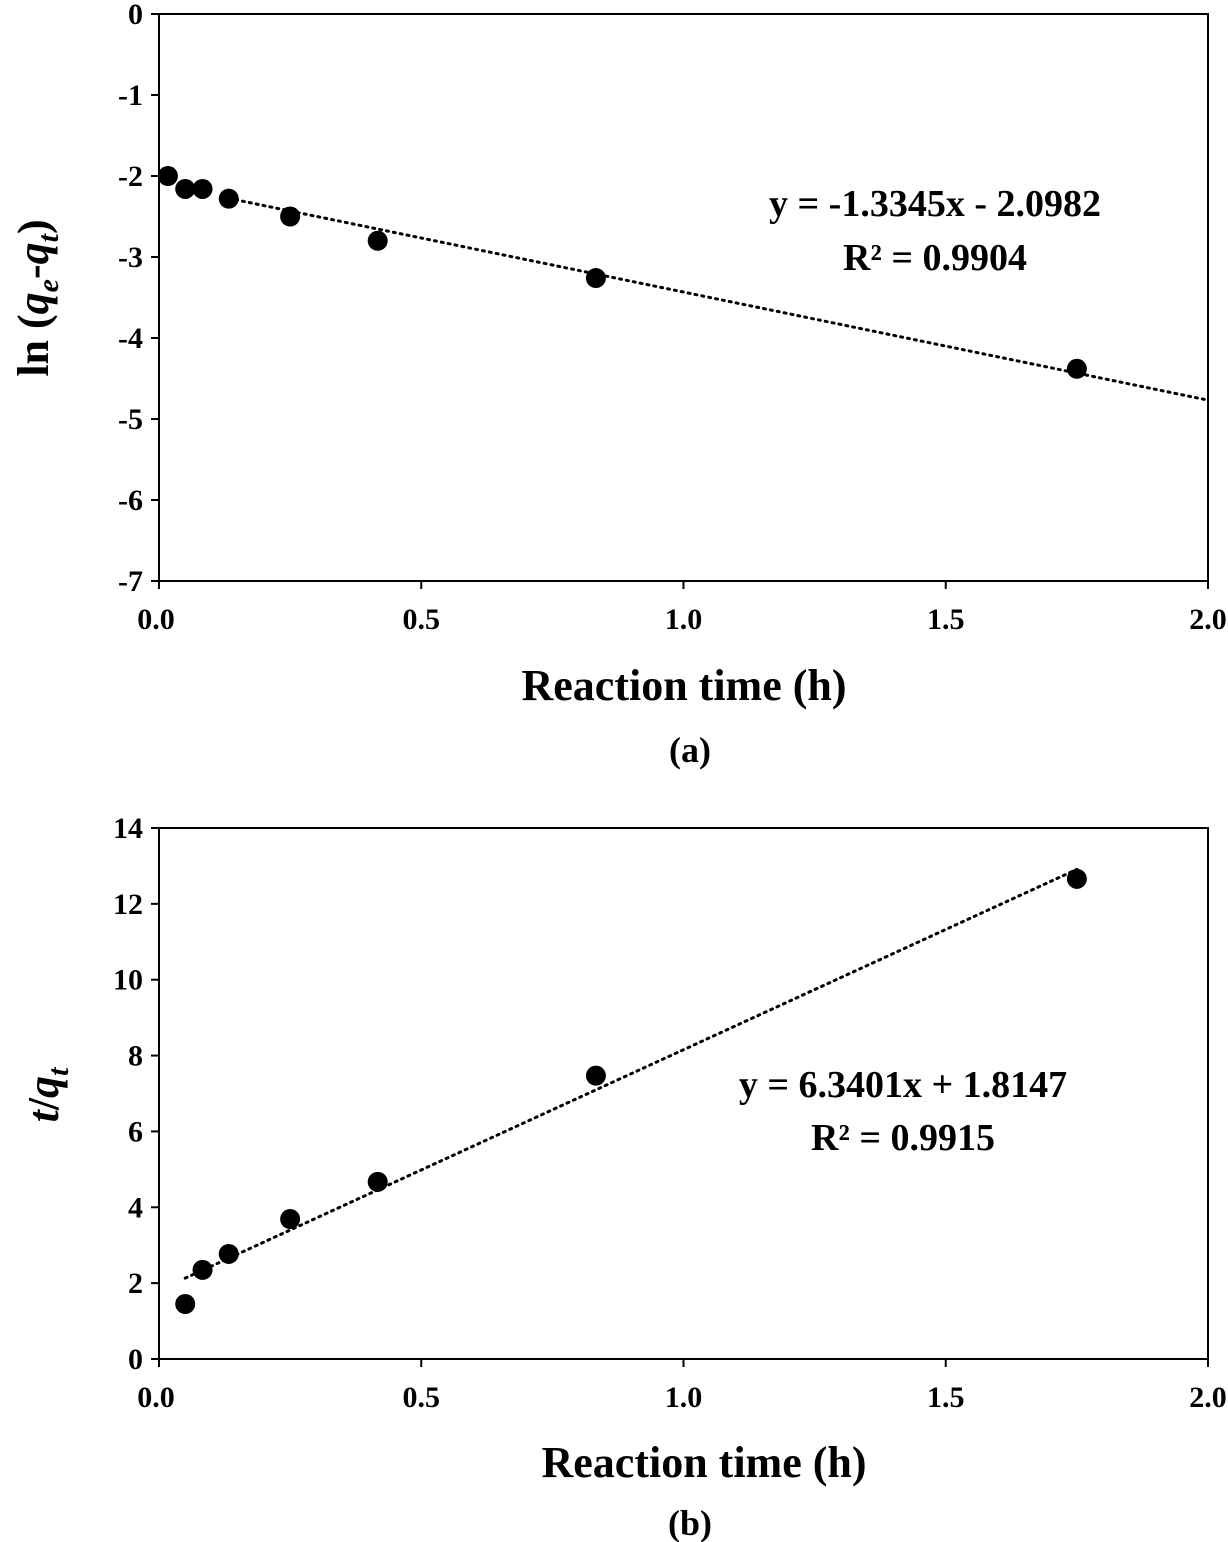 This screenshot has width=1228, height=1542. What do you see at coordinates (935, 258) in the screenshot?
I see `r2-a: R² = 0.9904` at bounding box center [935, 258].